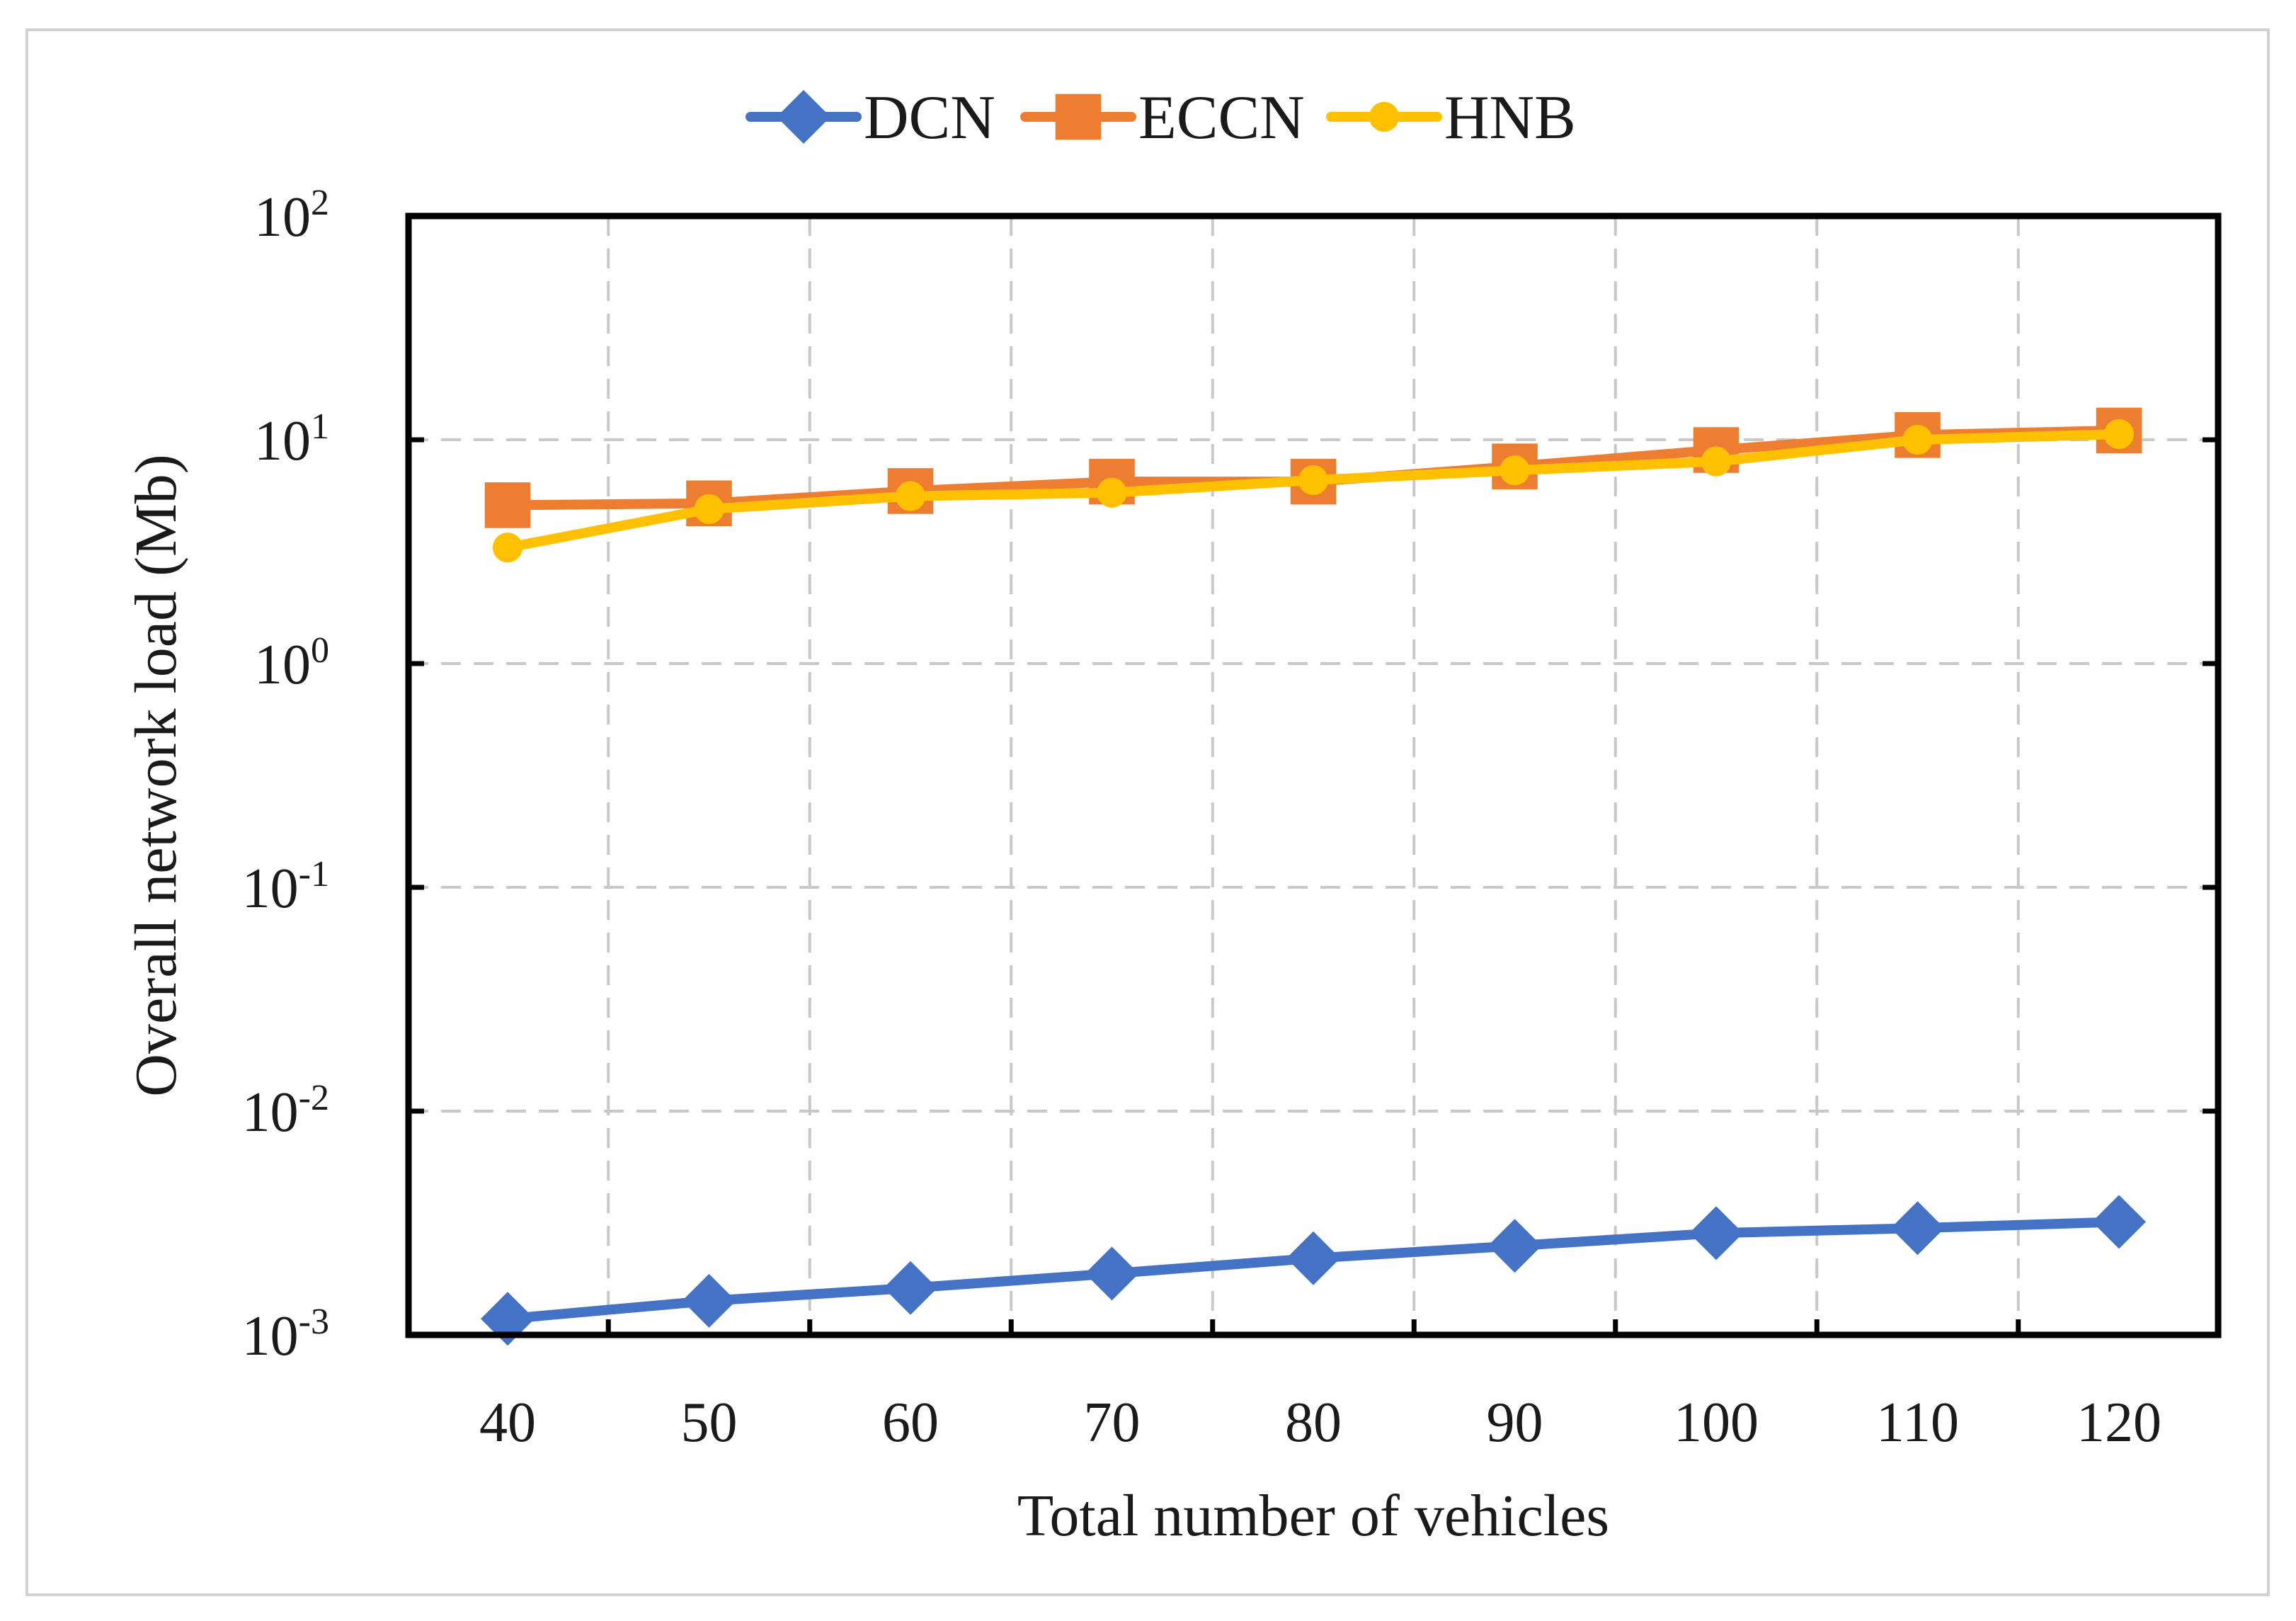 The height and width of the screenshot is (1621, 2296). What do you see at coordinates (1313, 1516) in the screenshot?
I see `x-axis-title: Total number of vehicles` at bounding box center [1313, 1516].